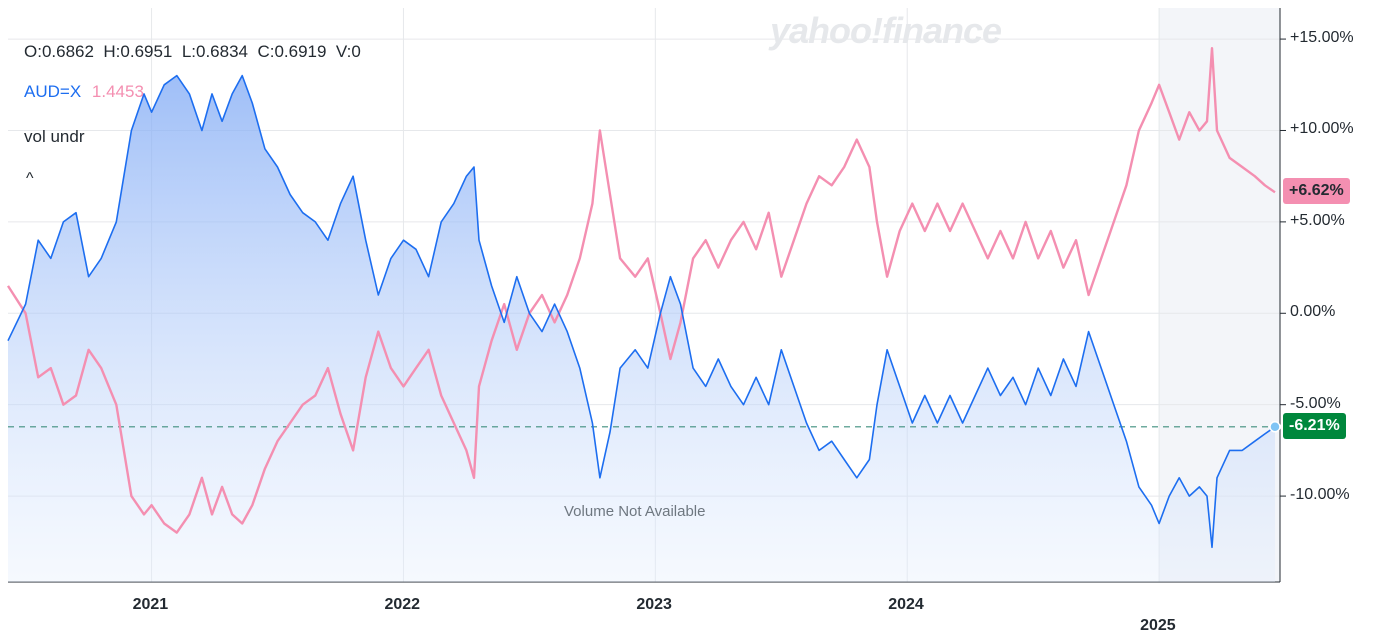  What do you see at coordinates (1320, 495) in the screenshot?
I see `y-tick-label: -10.00%` at bounding box center [1320, 495].